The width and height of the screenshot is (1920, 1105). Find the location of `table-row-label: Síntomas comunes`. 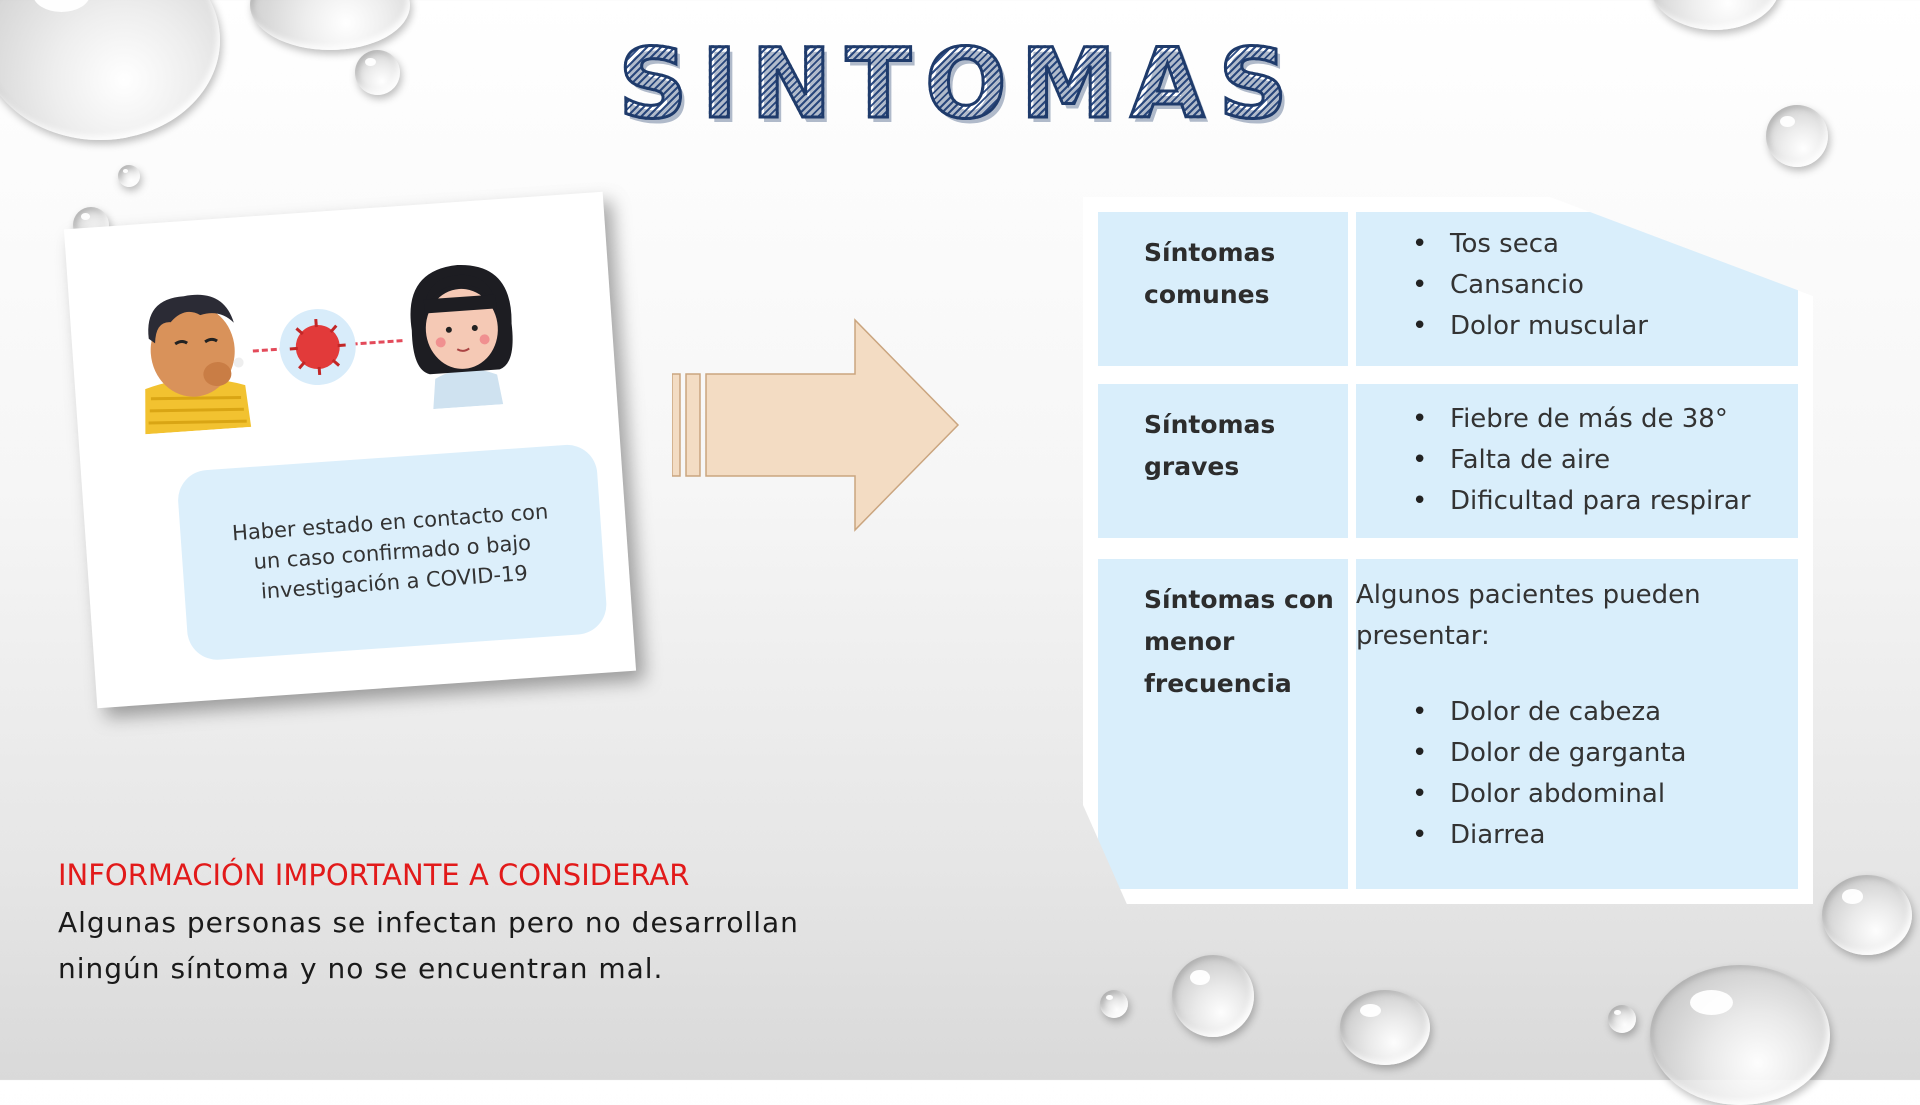

table-row-label: Síntomas comunes is located at coordinates (1223, 289).